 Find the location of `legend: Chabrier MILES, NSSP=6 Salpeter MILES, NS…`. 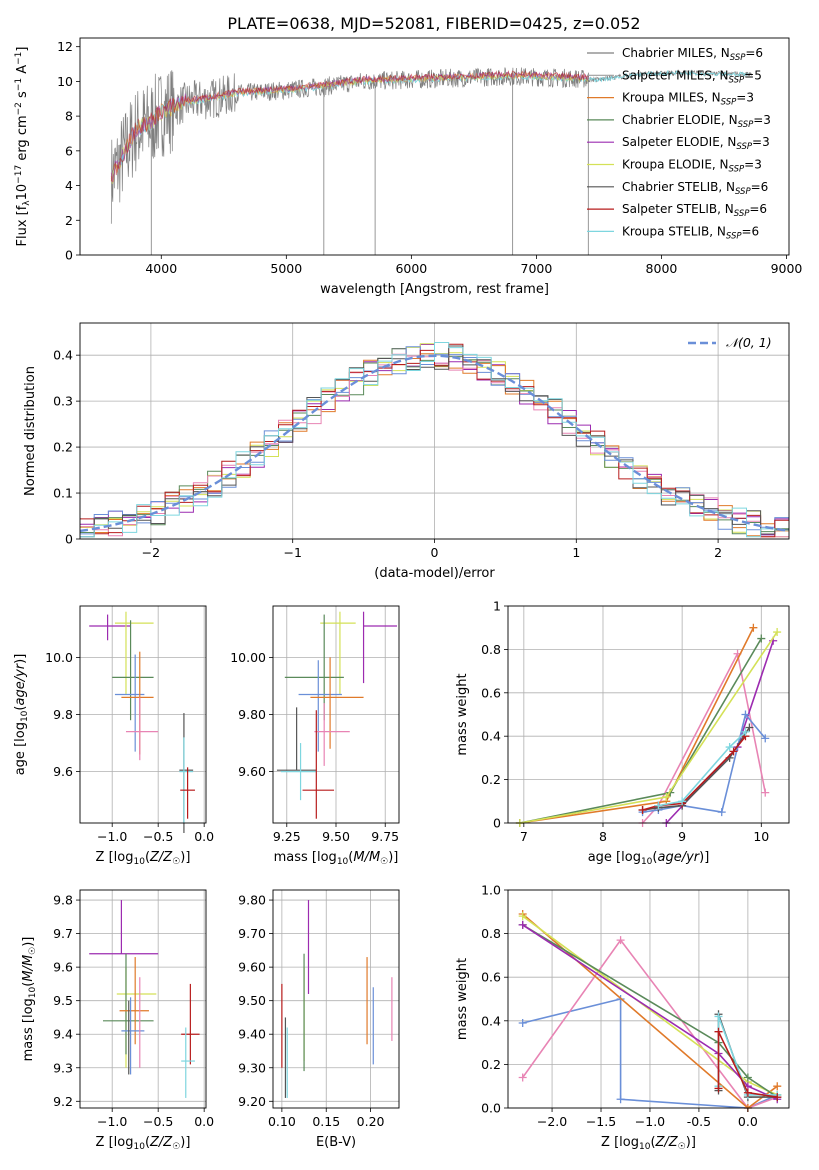

legend: Chabrier MILES, NSSP=6 Salpeter MILES, NS… is located at coordinates (679, 143).